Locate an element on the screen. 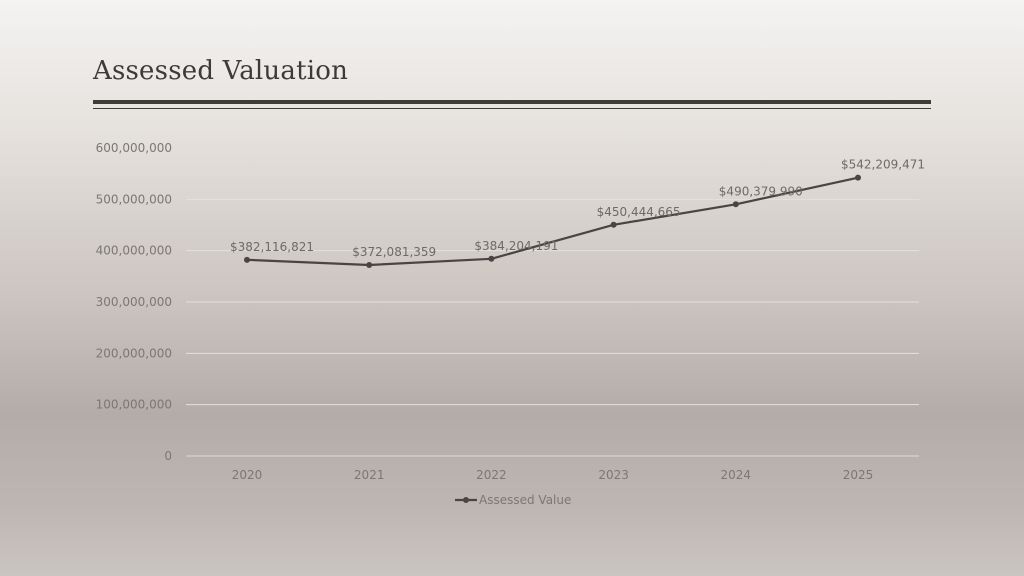 The width and height of the screenshot is (1024, 576). title-rule-thick is located at coordinates (512, 102).